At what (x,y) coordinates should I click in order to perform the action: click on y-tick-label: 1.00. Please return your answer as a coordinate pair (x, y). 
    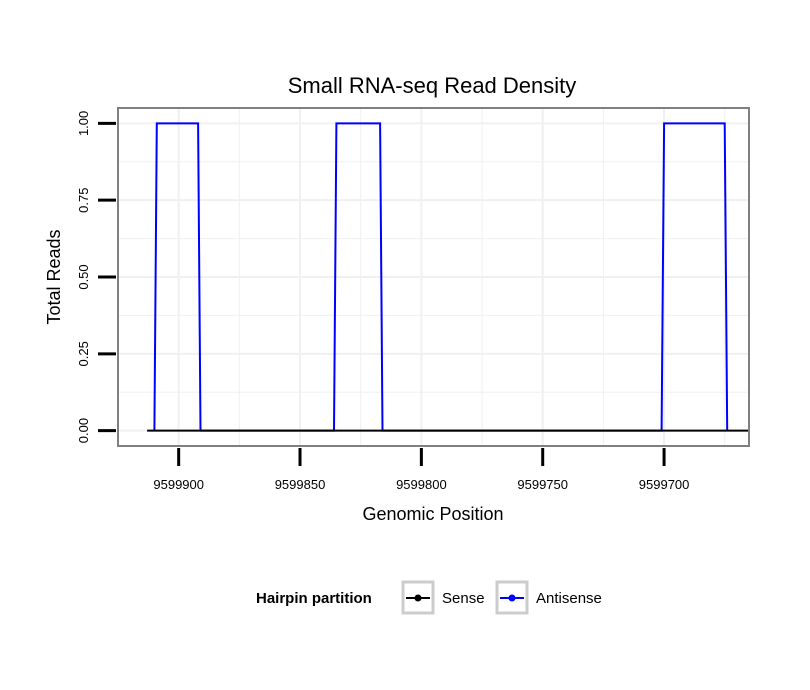
    Looking at the image, I should click on (83, 123).